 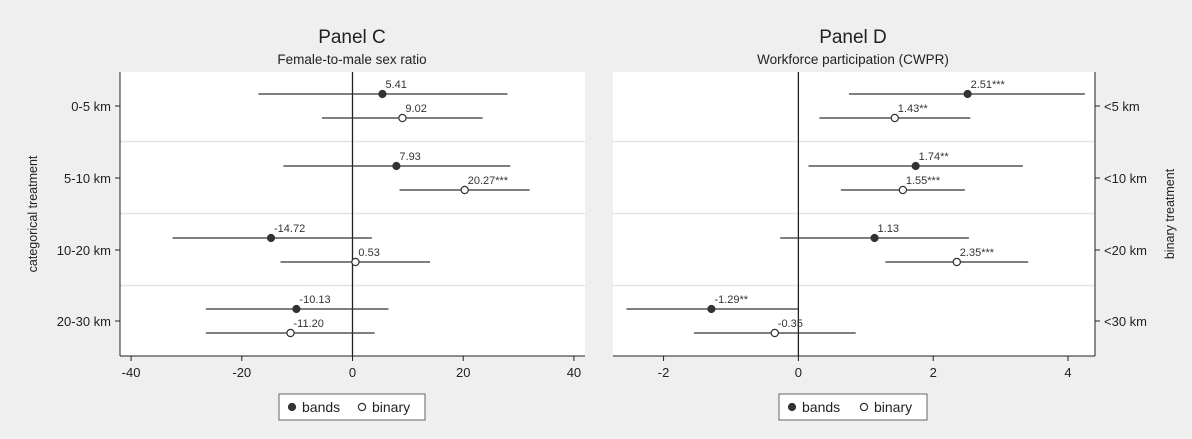 I want to click on panel-c-legend-bands-label: bands, so click(x=321, y=407).